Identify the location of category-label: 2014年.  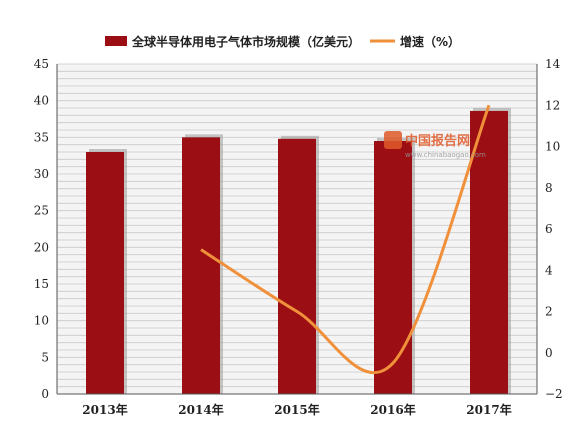
(200, 409).